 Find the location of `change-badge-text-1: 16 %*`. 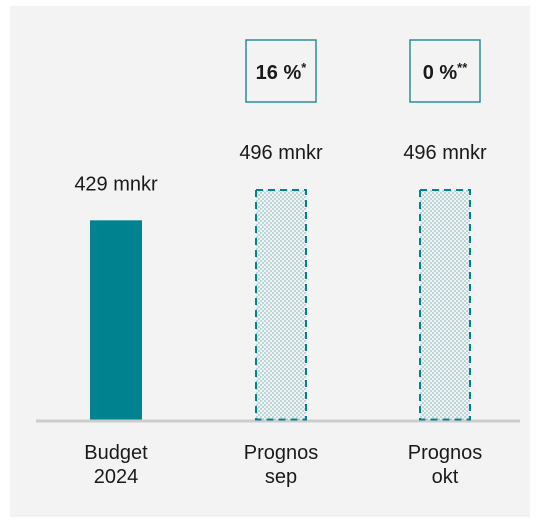

change-badge-text-1: 16 %* is located at coordinates (282, 72).